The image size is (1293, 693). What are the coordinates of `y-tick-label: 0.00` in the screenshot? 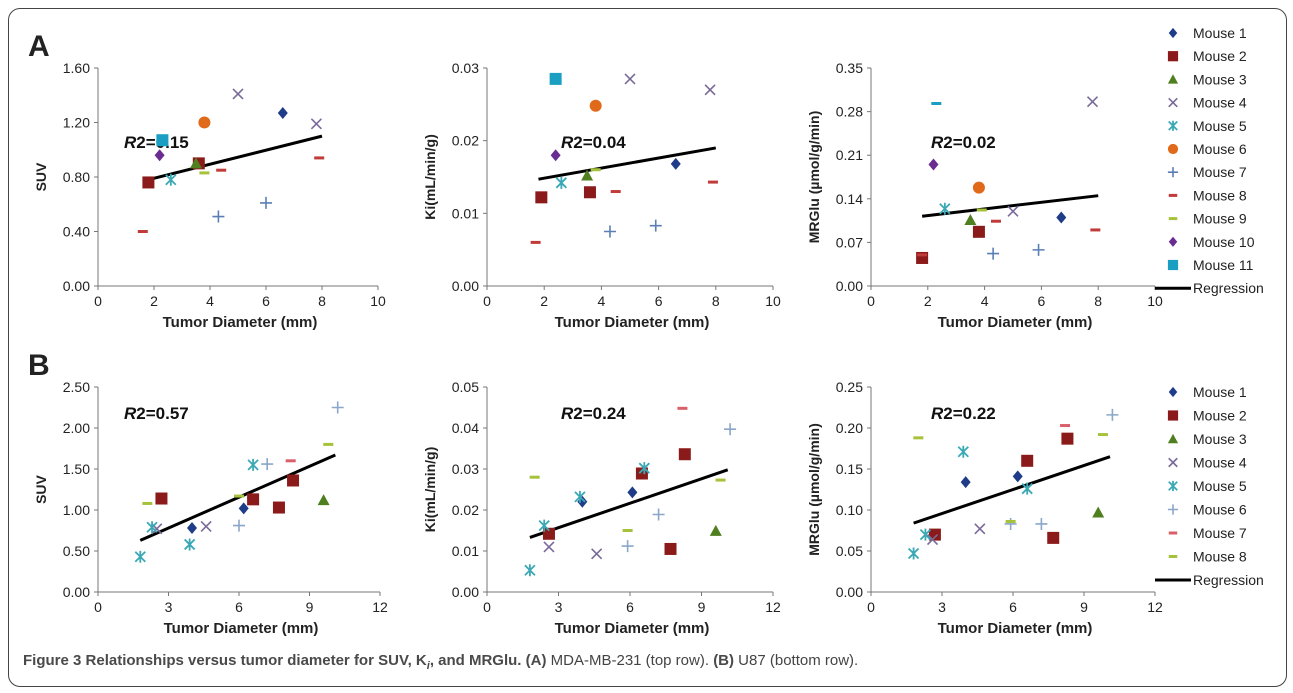 It's located at (849, 286).